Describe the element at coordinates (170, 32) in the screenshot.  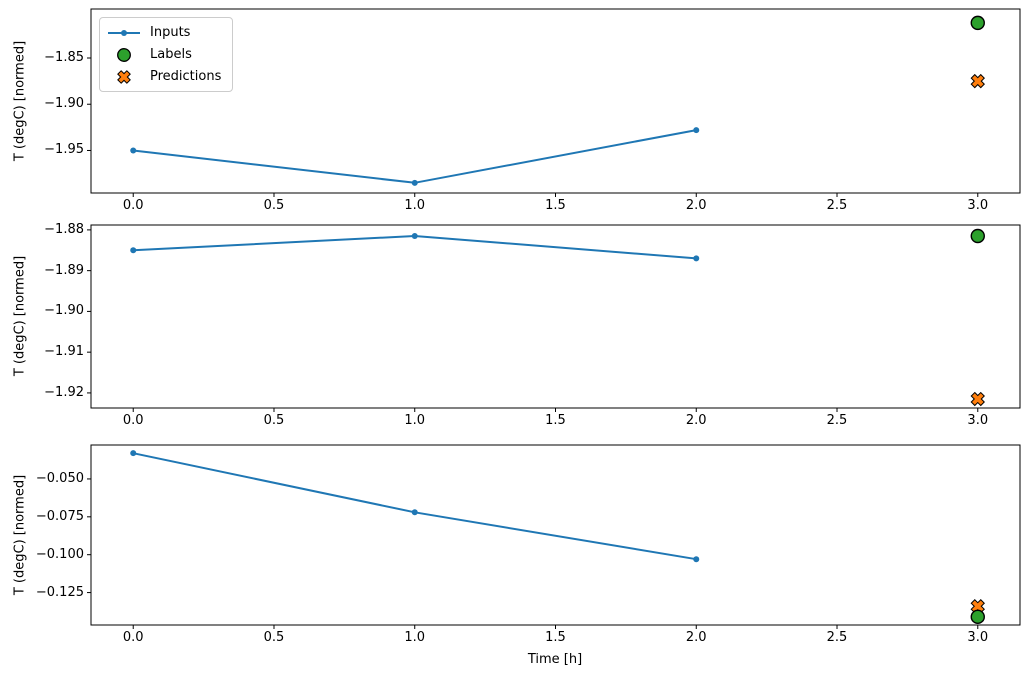
I see `legend-label-inputs: Inputs` at that location.